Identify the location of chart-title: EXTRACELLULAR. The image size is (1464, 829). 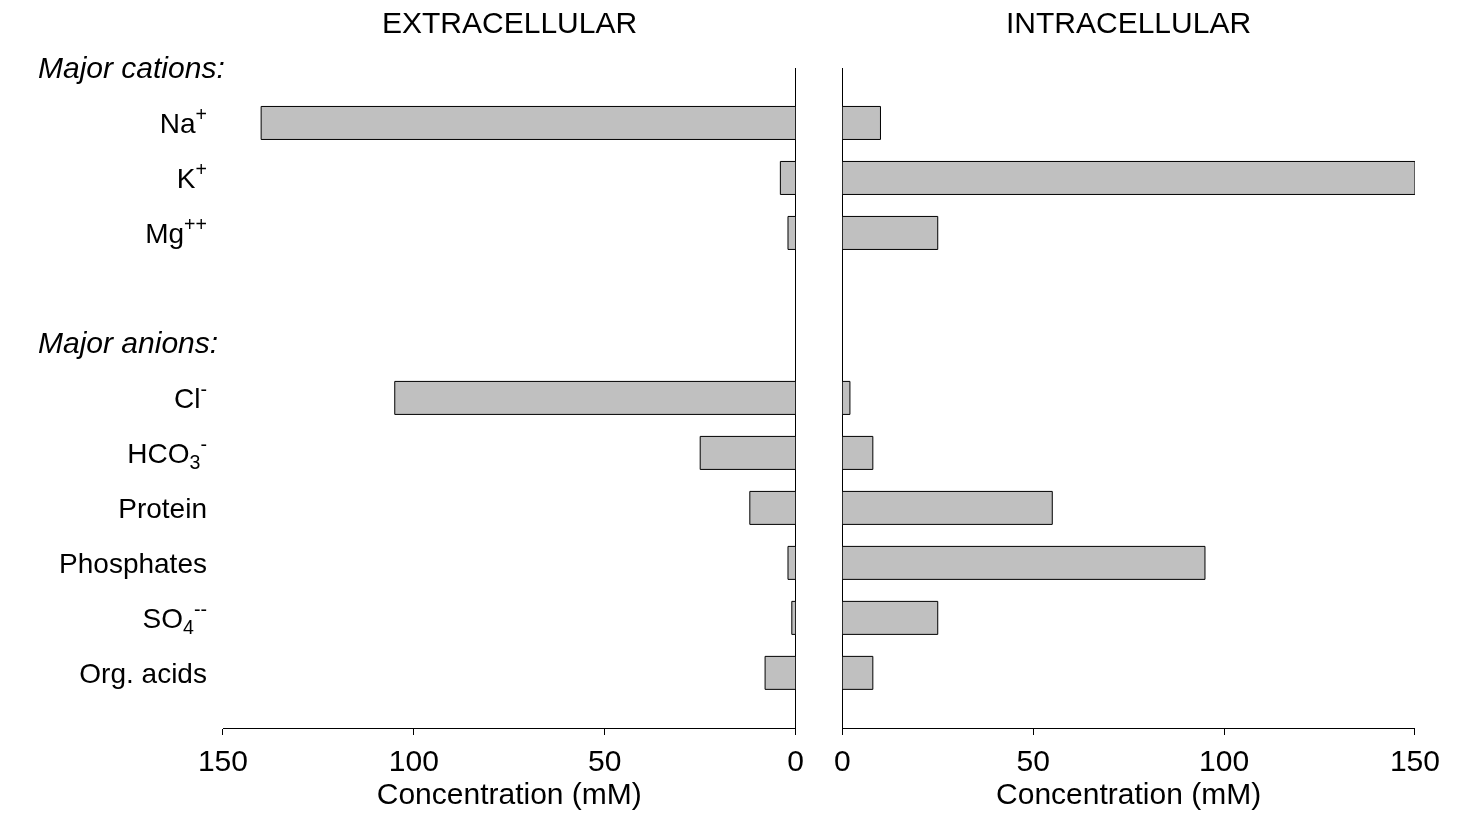
(510, 22).